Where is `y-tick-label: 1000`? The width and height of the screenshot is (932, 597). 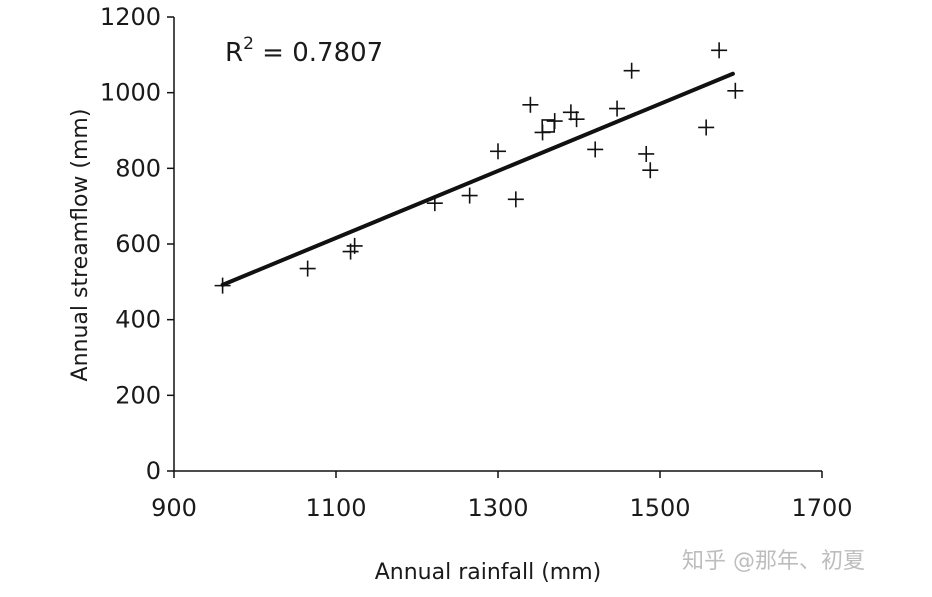
y-tick-label: 1000 is located at coordinates (130, 93).